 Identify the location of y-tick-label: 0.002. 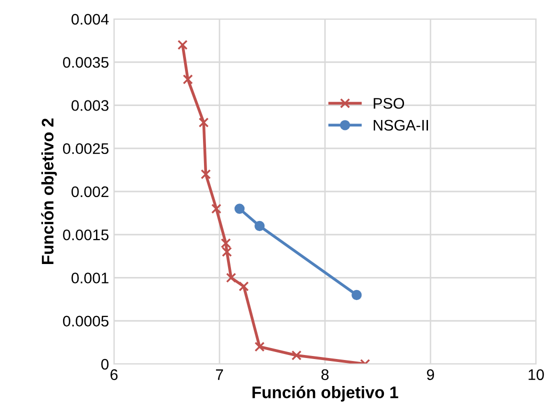
(90, 192).